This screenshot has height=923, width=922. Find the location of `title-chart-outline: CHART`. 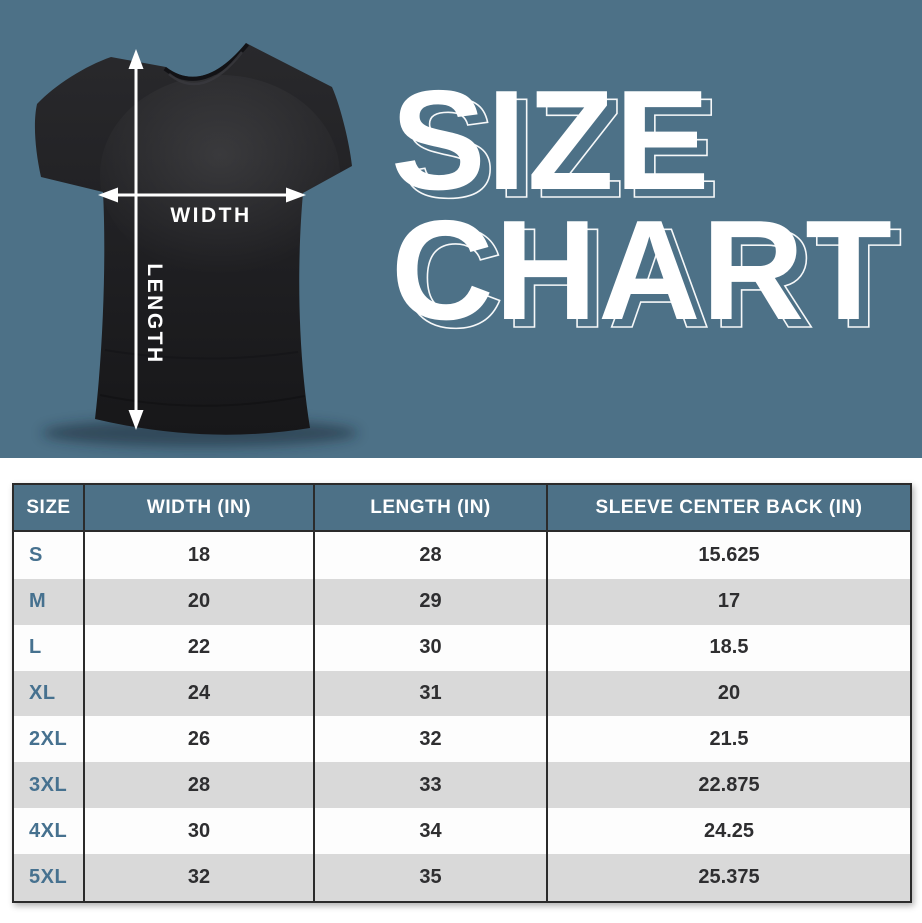

title-chart-outline: CHART is located at coordinates (651, 278).